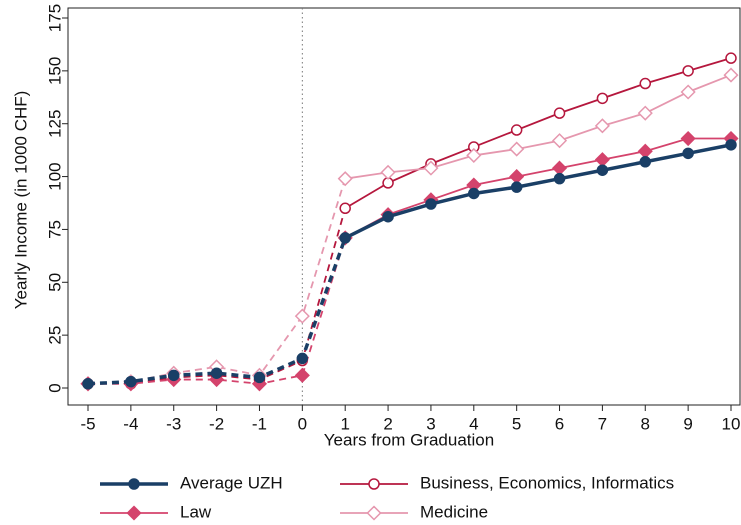  I want to click on x-tick-label: 9, so click(687, 423).